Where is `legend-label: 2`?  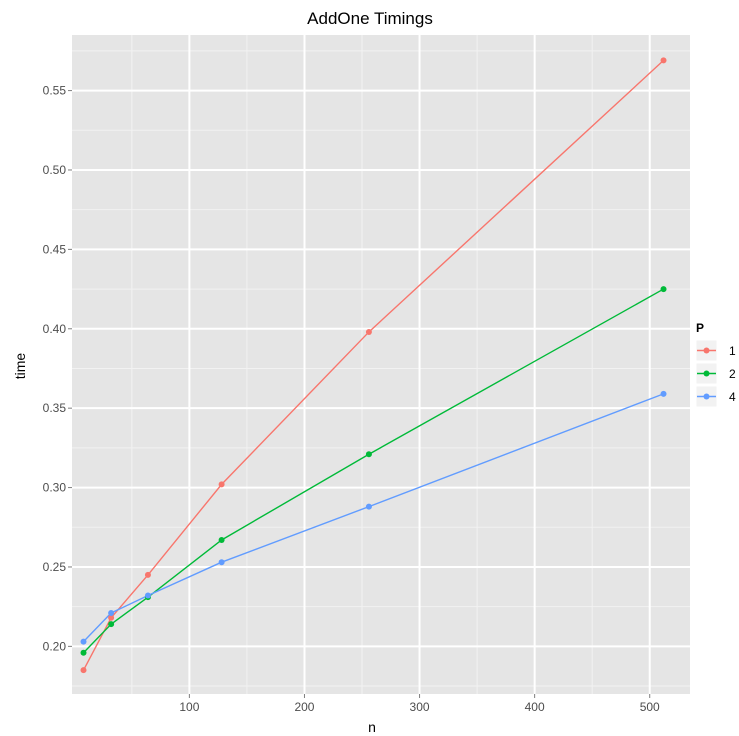 legend-label: 2 is located at coordinates (732, 374).